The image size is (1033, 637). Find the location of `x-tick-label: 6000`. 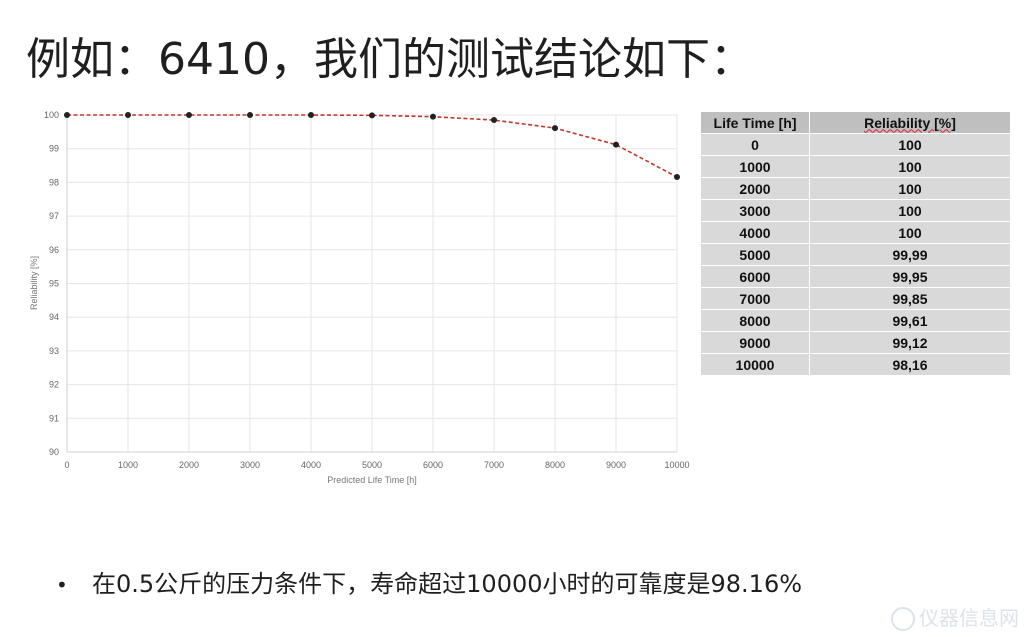

x-tick-label: 6000 is located at coordinates (433, 465).